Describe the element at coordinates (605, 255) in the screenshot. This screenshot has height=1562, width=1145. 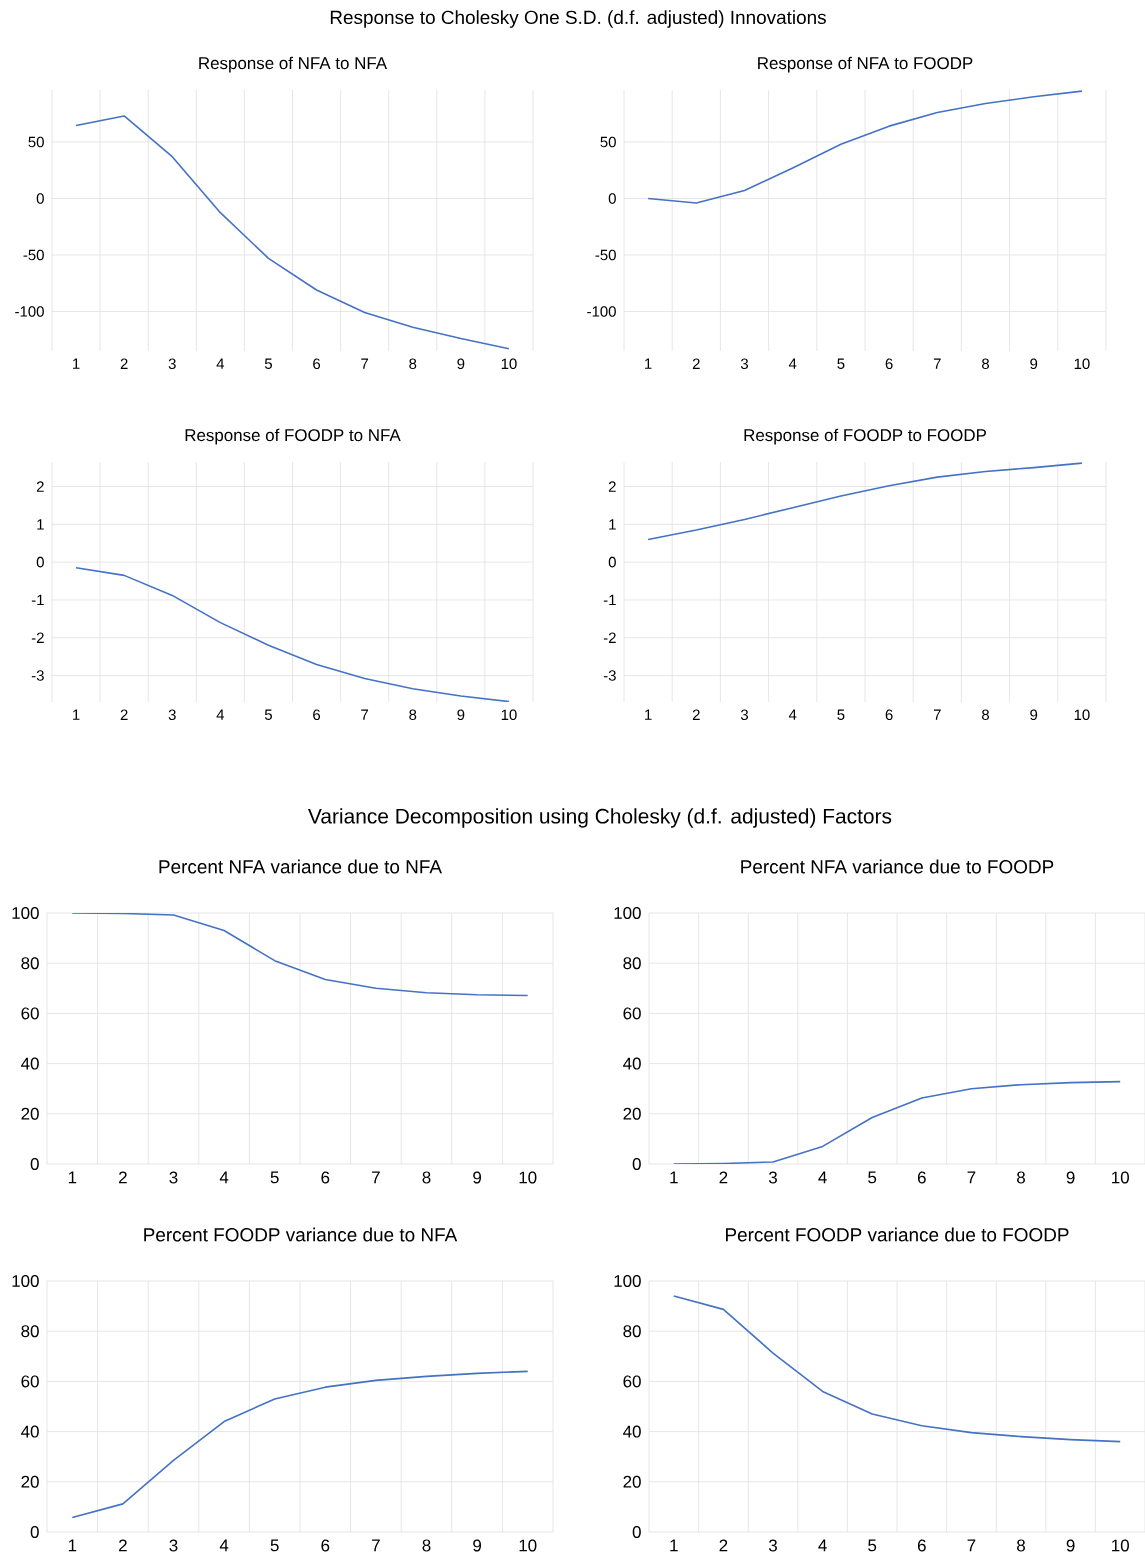
I see `y-tick-label: -50` at that location.